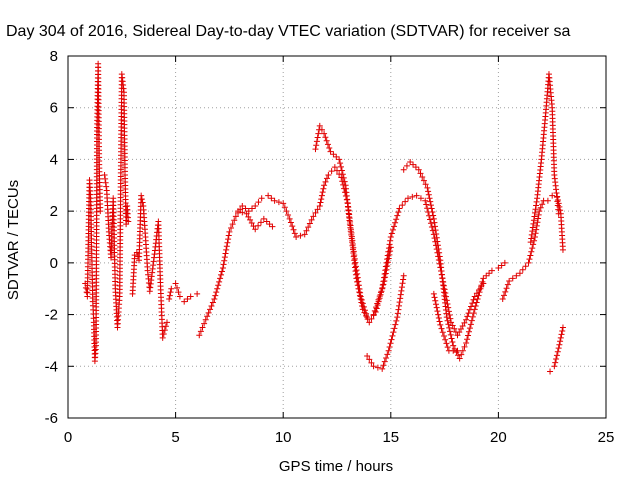  I want to click on y-tick-label: 6, so click(54, 108).